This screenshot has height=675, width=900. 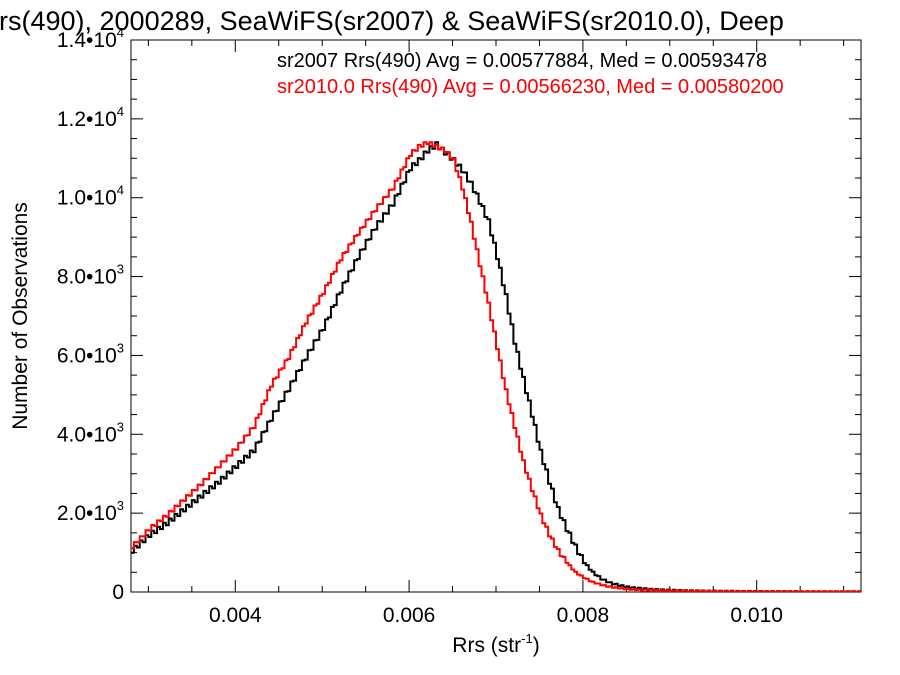 I want to click on y-tick-label: 1.0•104, so click(x=90, y=196).